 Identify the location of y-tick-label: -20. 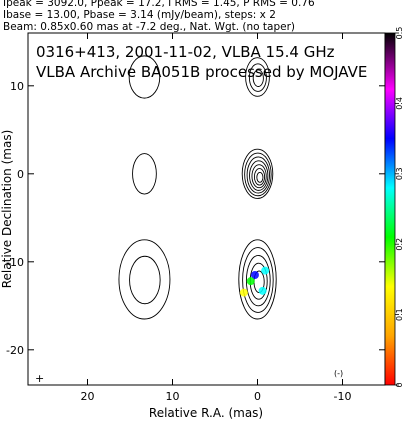
(15, 350).